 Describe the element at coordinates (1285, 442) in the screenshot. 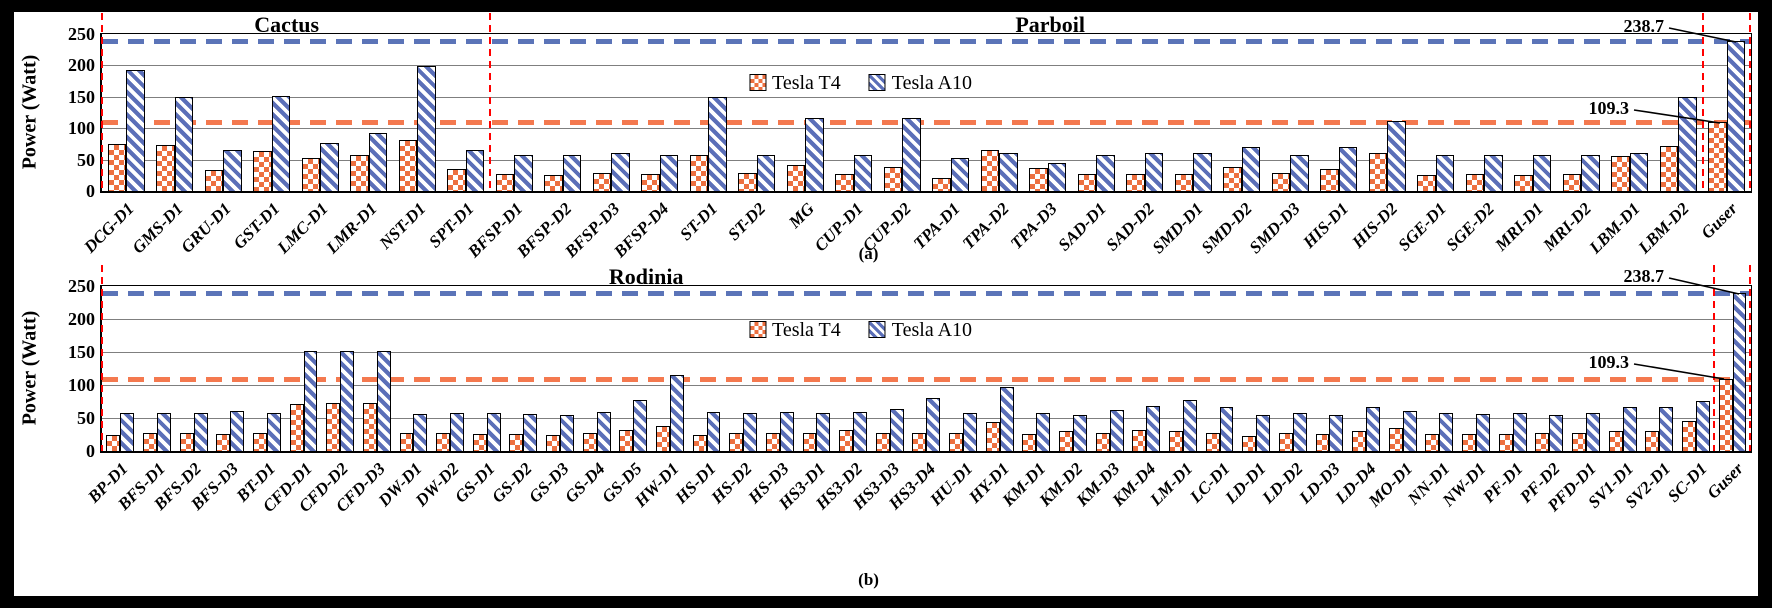

I see `bar-tesla-t4-LD-D2` at that location.